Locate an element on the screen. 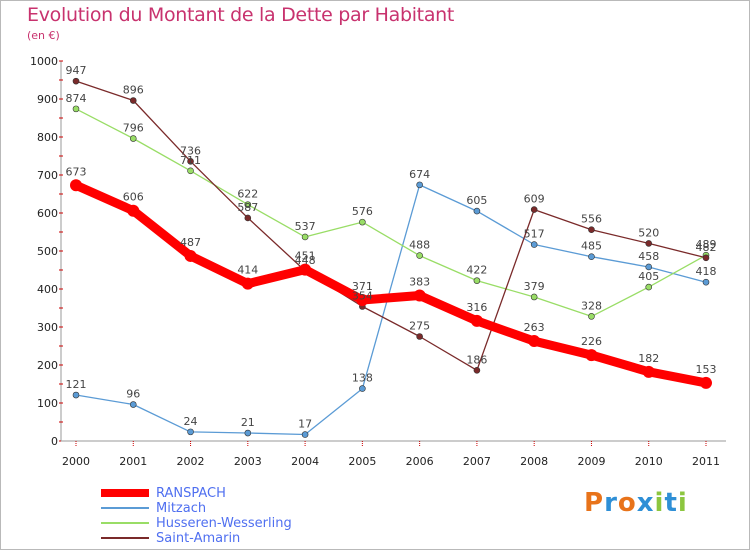  data-label: 371 is located at coordinates (362, 286).